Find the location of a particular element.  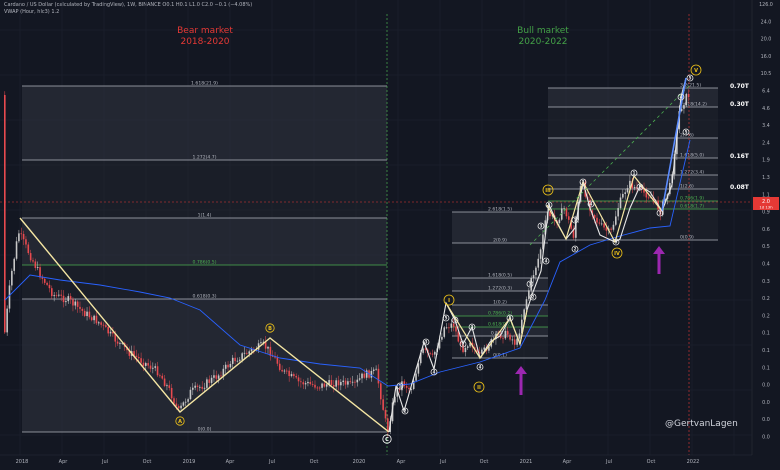

fib-bear-level-label: 0(0.0) is located at coordinates (205, 430).